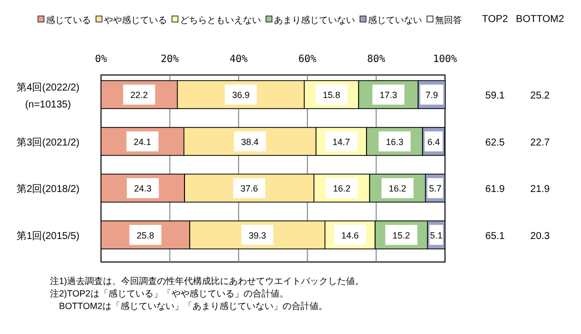 This screenshot has width=581, height=334. Describe the element at coordinates (139, 95) in the screenshot. I see `data-label: 22.2` at that location.